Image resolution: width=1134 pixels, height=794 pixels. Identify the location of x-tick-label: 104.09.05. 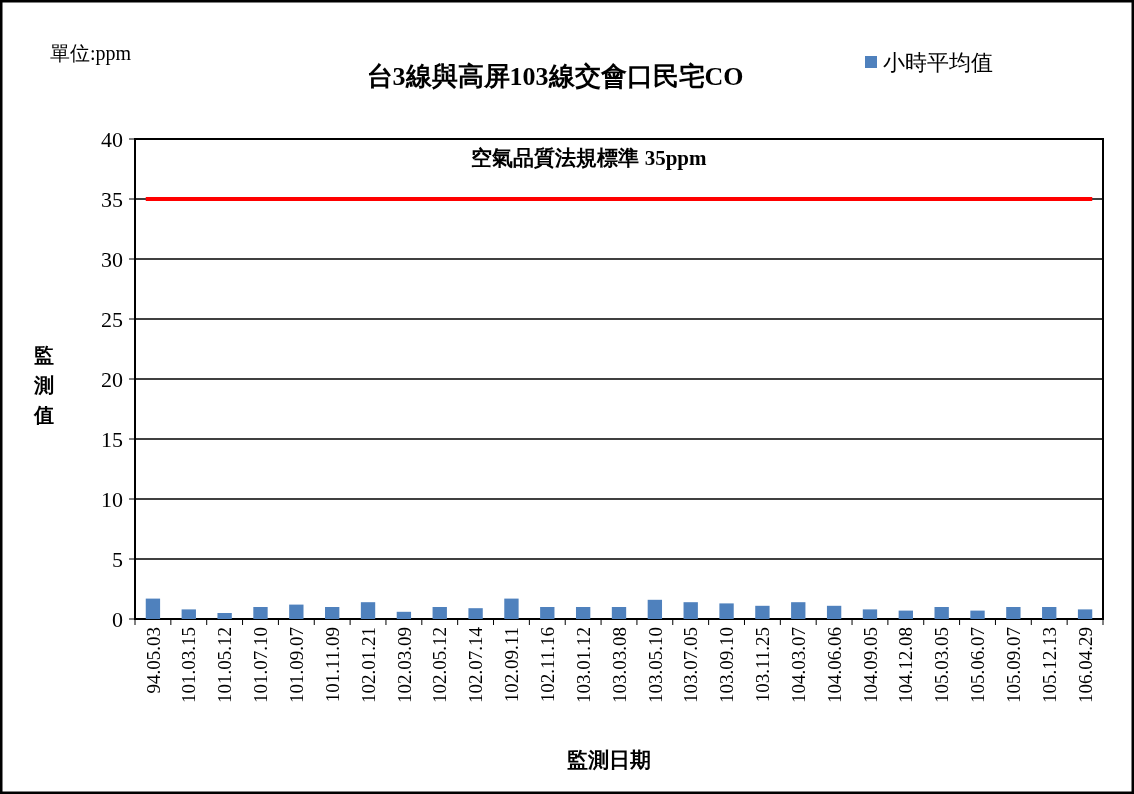
(870, 665).